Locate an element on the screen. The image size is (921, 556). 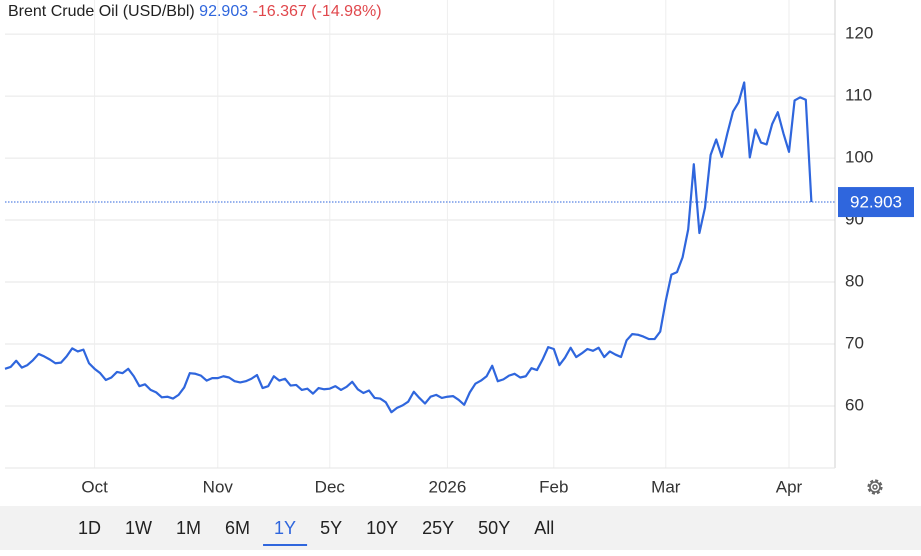
x-tick-label: Oct is located at coordinates (94, 486).